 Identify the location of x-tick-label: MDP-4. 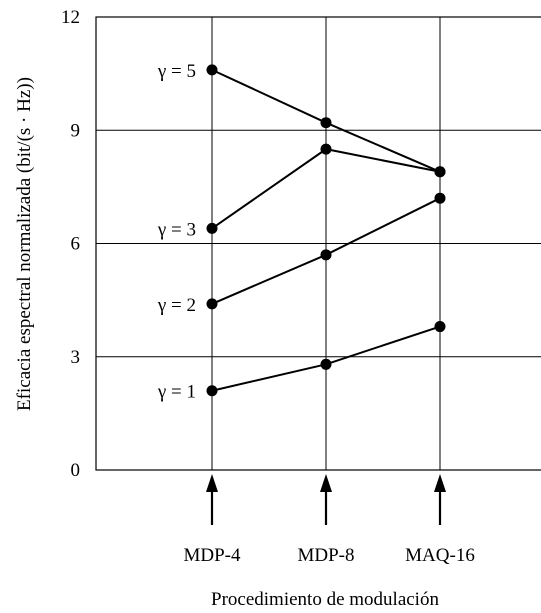
(212, 555).